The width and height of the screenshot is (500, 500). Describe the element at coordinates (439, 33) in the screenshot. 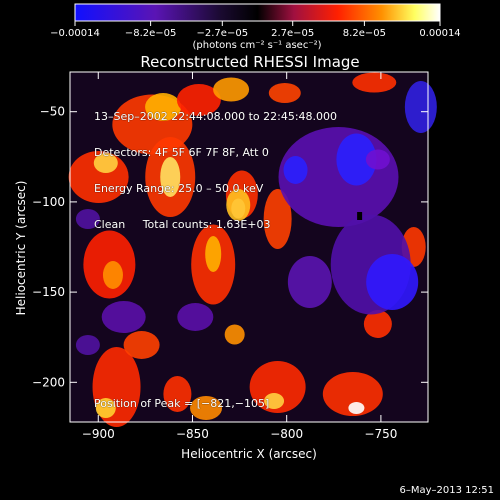

I see `colorbar-tick-label: 0.00014` at that location.